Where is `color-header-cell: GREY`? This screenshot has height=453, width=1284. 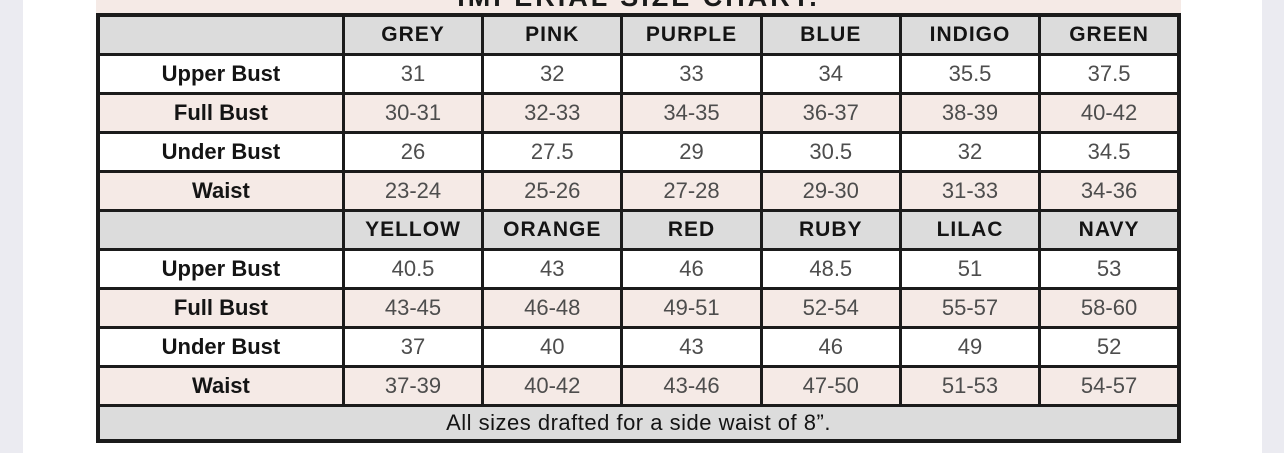 color-header-cell: GREY is located at coordinates (413, 34).